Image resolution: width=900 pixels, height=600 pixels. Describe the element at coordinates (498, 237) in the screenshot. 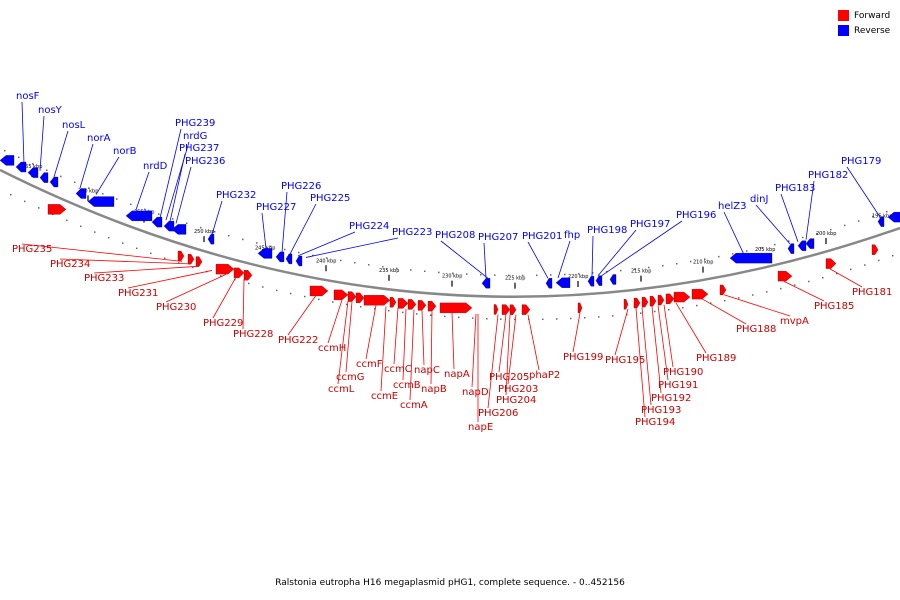

I see `reverse-gene-label: PHG207` at that location.